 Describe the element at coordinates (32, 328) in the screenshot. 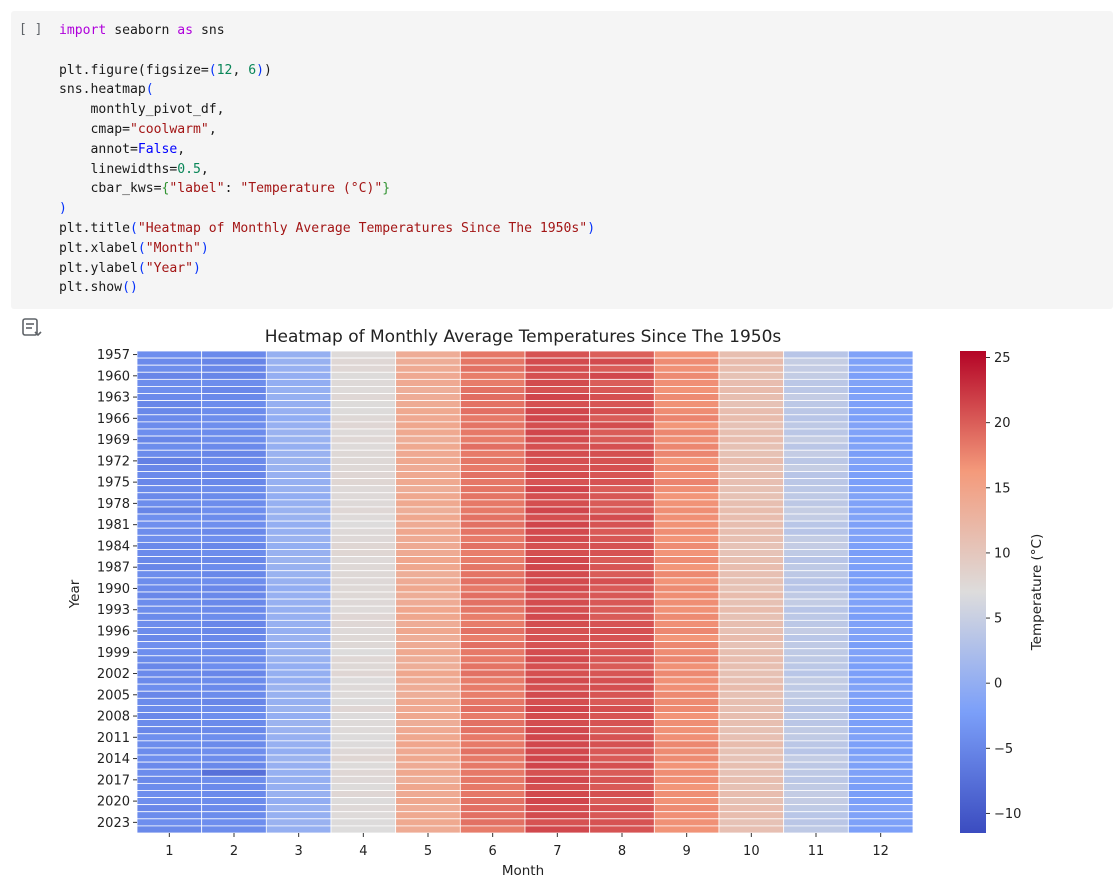

I see `output-toggle-icon` at that location.